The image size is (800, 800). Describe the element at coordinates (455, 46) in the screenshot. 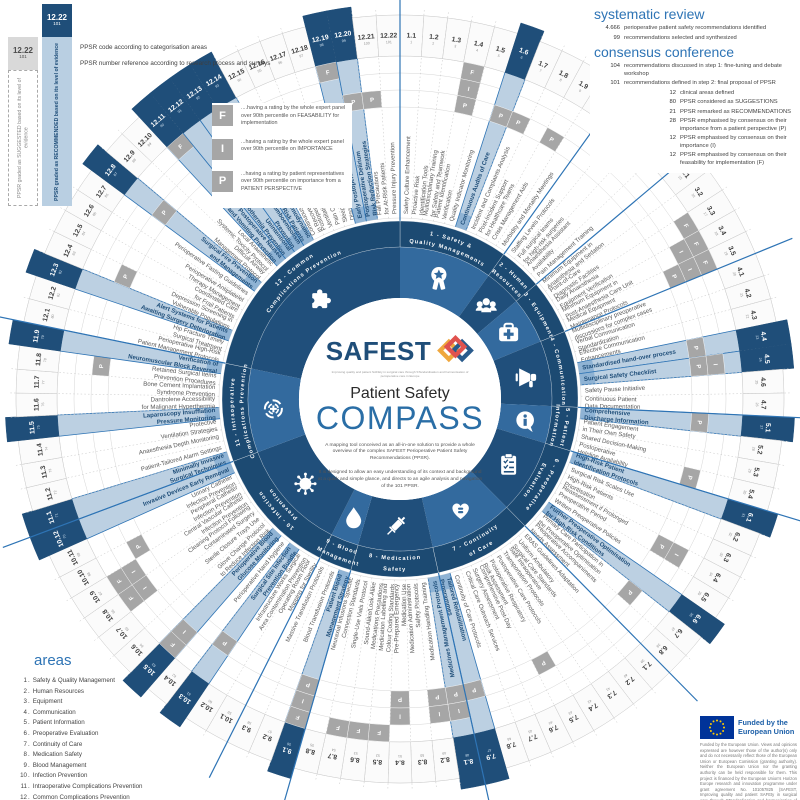

I see `svg-text: 3` at that location.